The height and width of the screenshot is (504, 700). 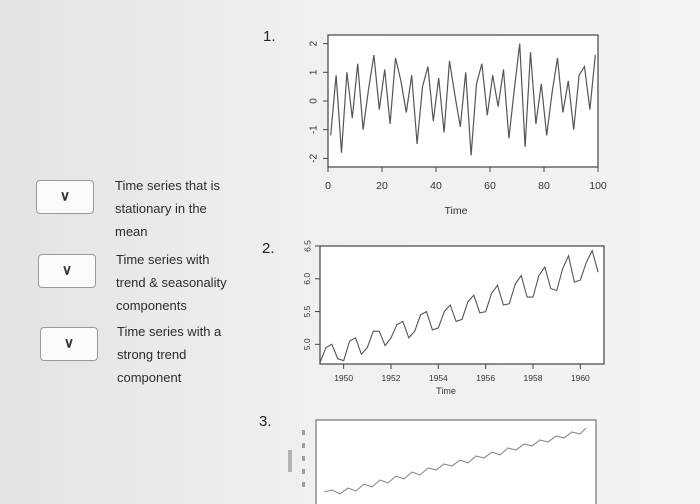 I want to click on option-line: components, so click(x=151, y=305).